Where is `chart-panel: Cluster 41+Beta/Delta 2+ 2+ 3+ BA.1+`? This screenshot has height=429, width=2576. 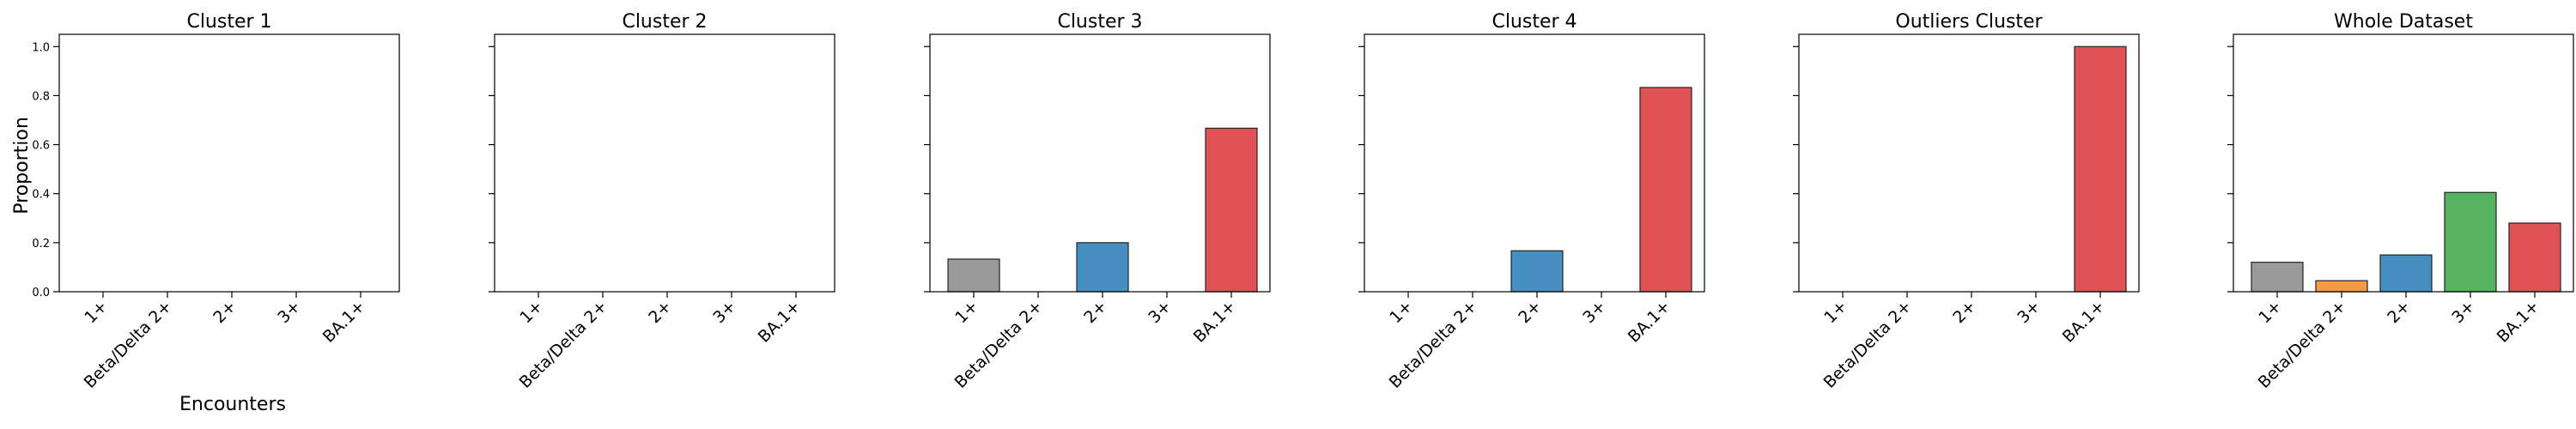 chart-panel: Cluster 41+Beta/Delta 2+ 2+ 3+ BA.1+ is located at coordinates (1532, 202).